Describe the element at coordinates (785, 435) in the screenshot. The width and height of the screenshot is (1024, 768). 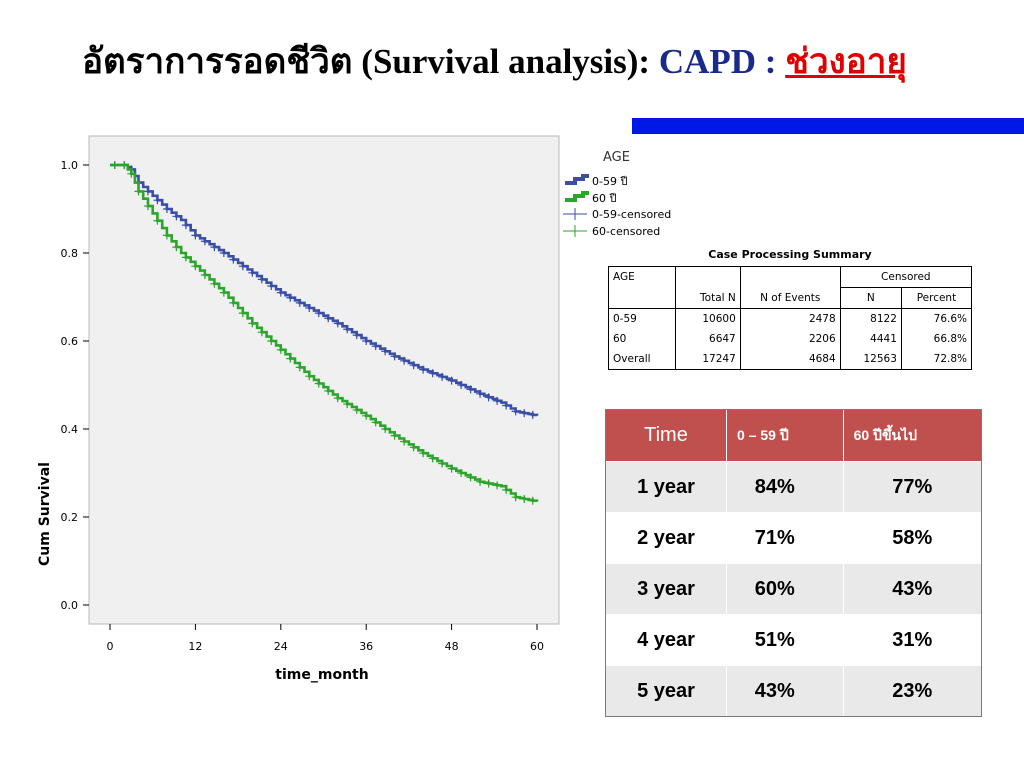
I see `surv-group1-header: 0 – 59 ปี` at that location.